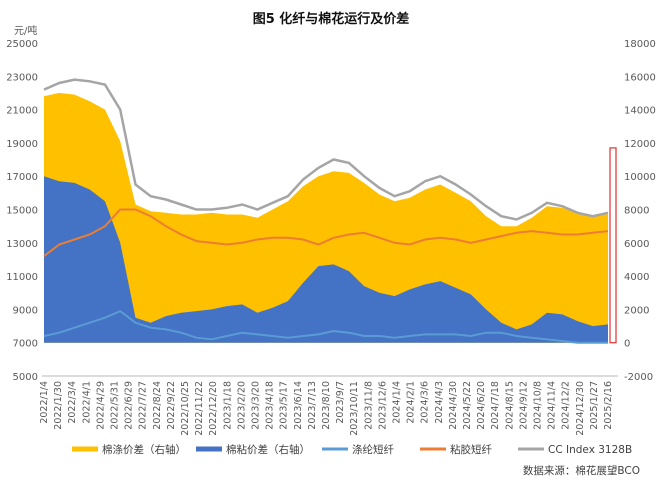  Describe the element at coordinates (213, 408) in the screenshot. I see `x-tick-label: 2022/12/20` at that location.